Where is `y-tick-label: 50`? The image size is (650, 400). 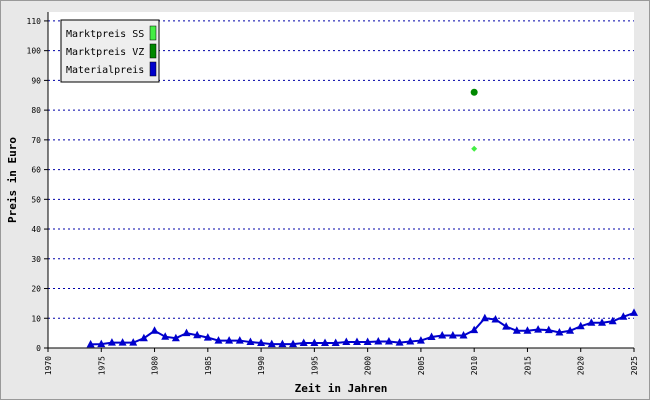 y-tick-label: 50 is located at coordinates (36, 199).